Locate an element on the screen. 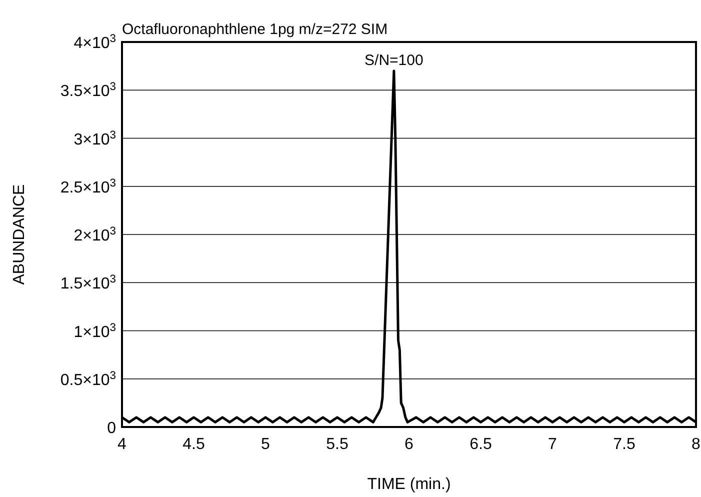  y-tick-label: 4×10$^{3}$ is located at coordinates (95, 42).